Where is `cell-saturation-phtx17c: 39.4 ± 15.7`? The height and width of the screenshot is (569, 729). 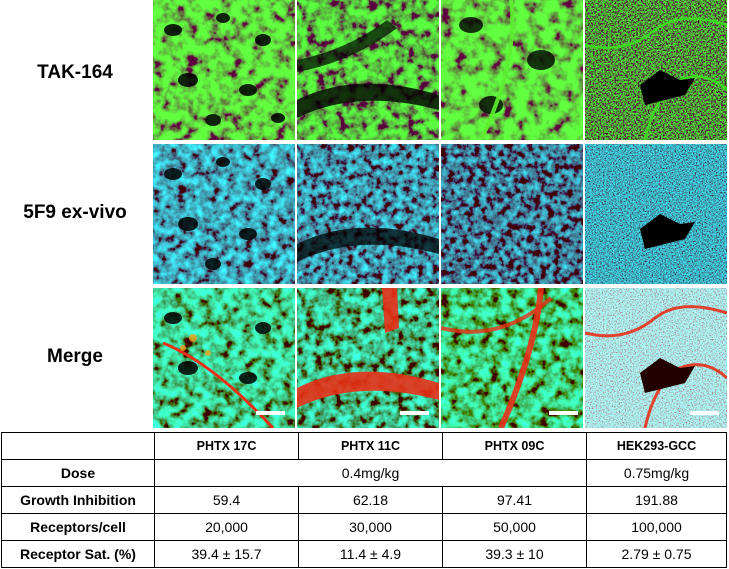
cell-saturation-phtx17c: 39.4 ± 15.7 is located at coordinates (226, 554).